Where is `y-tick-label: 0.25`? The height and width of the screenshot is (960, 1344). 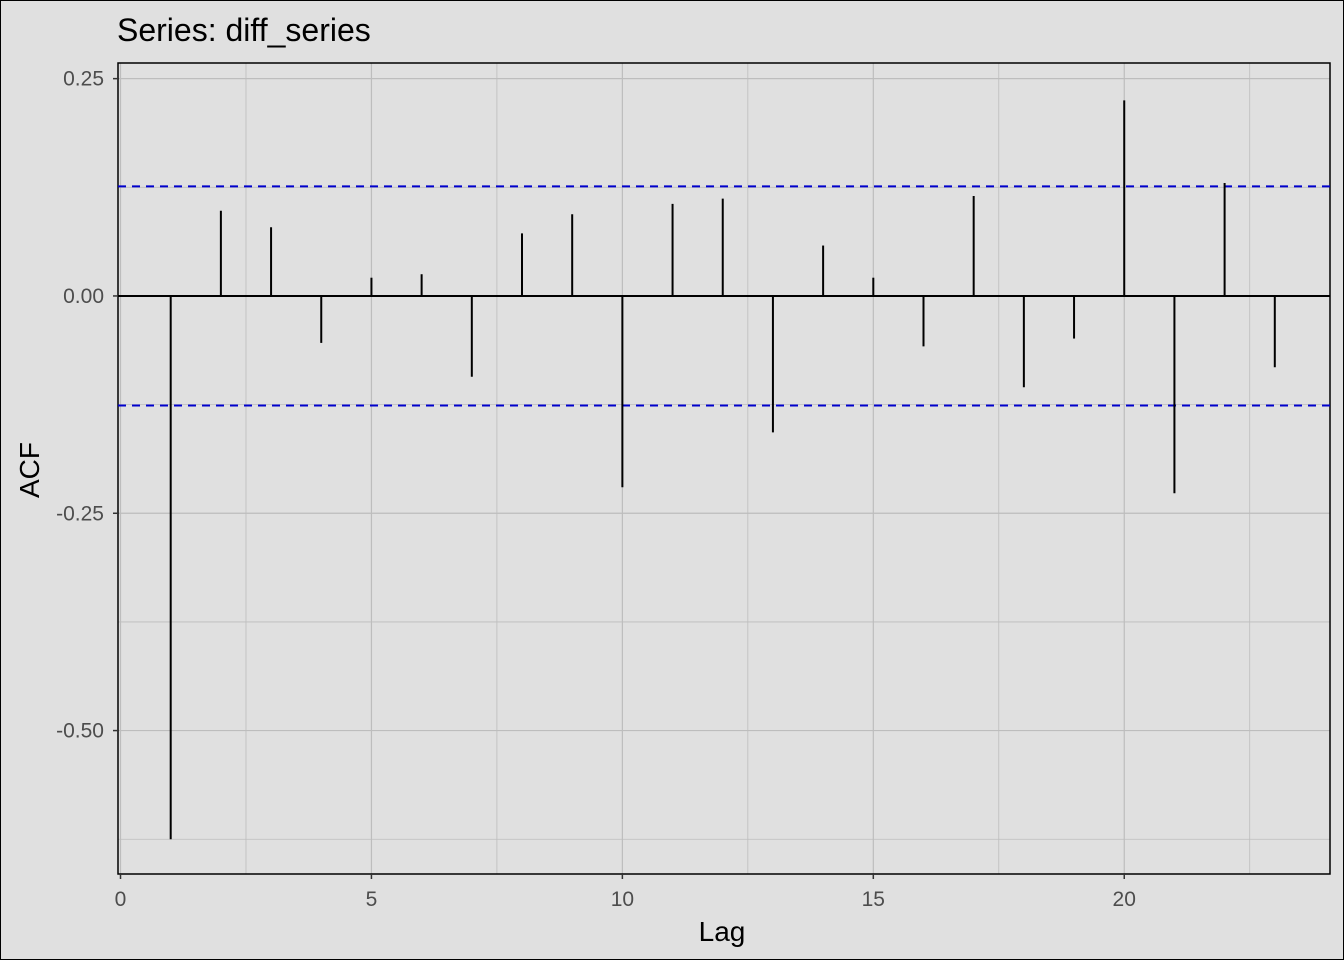 y-tick-label: 0.25 is located at coordinates (83, 79).